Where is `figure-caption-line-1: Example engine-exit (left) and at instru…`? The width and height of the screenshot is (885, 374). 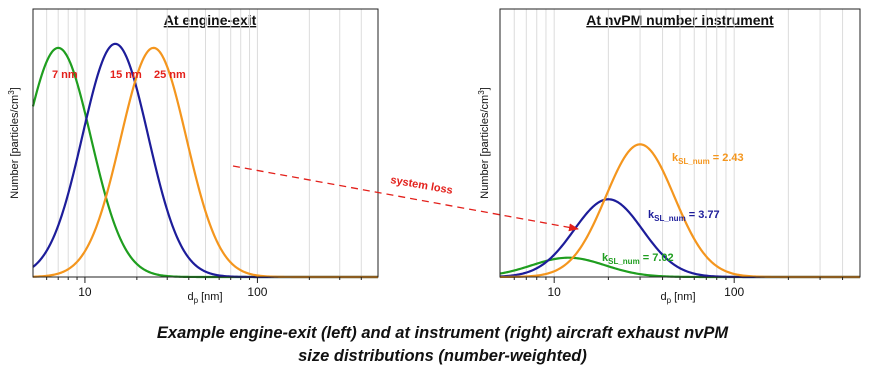 figure-caption-line-1: Example engine-exit (left) and at instru… is located at coordinates (442, 333).